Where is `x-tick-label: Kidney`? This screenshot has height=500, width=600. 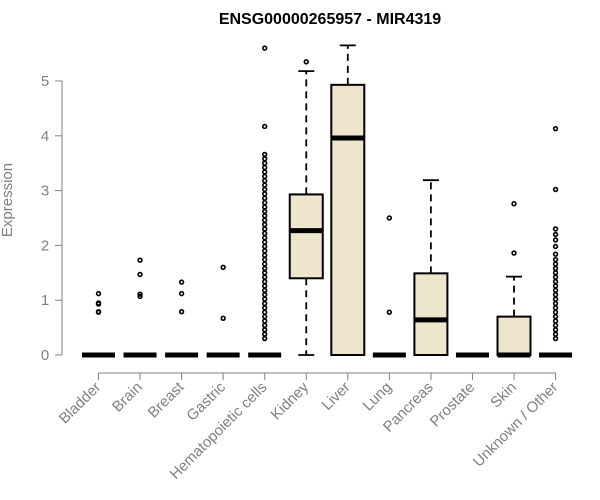 x-tick-label: Kidney is located at coordinates (290, 400).